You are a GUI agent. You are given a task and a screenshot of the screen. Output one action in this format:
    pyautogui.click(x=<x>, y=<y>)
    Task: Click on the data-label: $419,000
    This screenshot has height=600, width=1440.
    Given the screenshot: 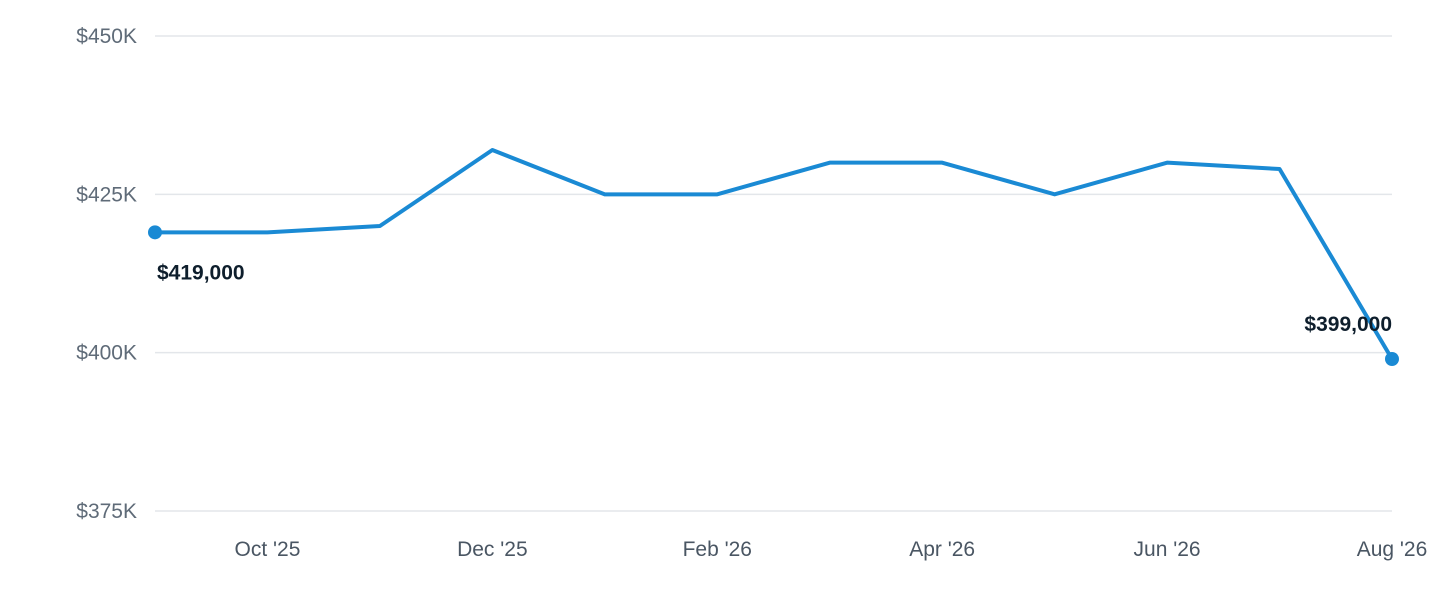 What is the action you would take?
    pyautogui.click(x=201, y=272)
    